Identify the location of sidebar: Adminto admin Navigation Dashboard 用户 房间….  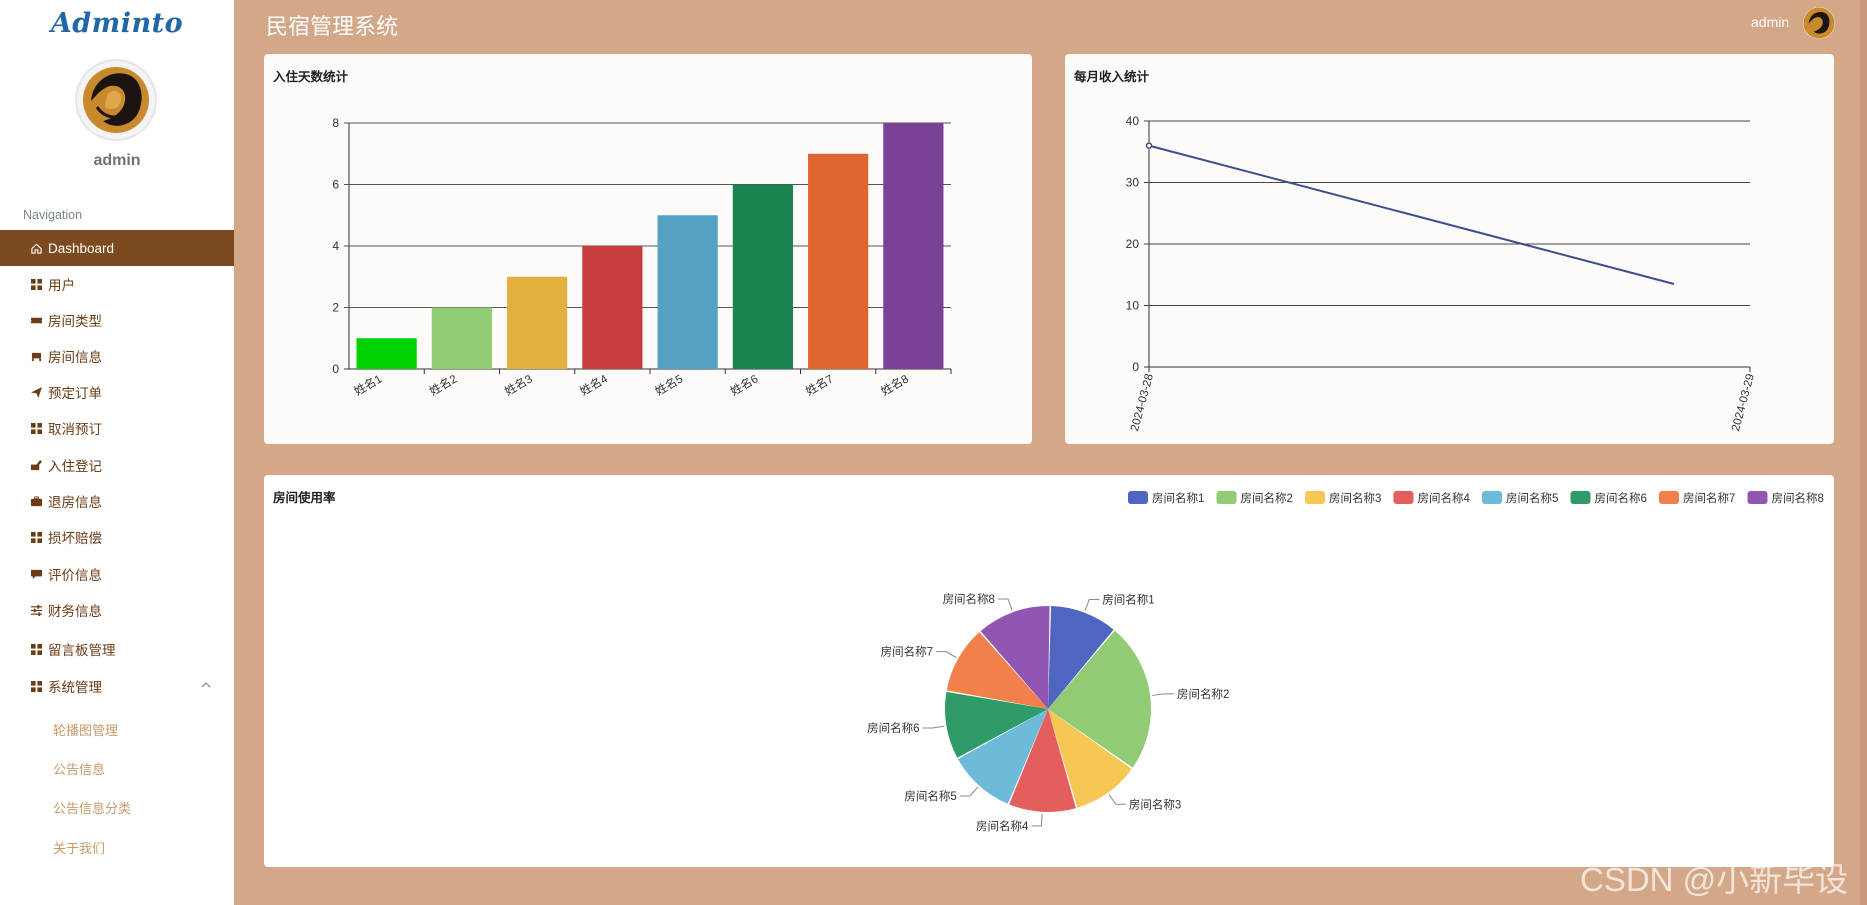
(117, 452).